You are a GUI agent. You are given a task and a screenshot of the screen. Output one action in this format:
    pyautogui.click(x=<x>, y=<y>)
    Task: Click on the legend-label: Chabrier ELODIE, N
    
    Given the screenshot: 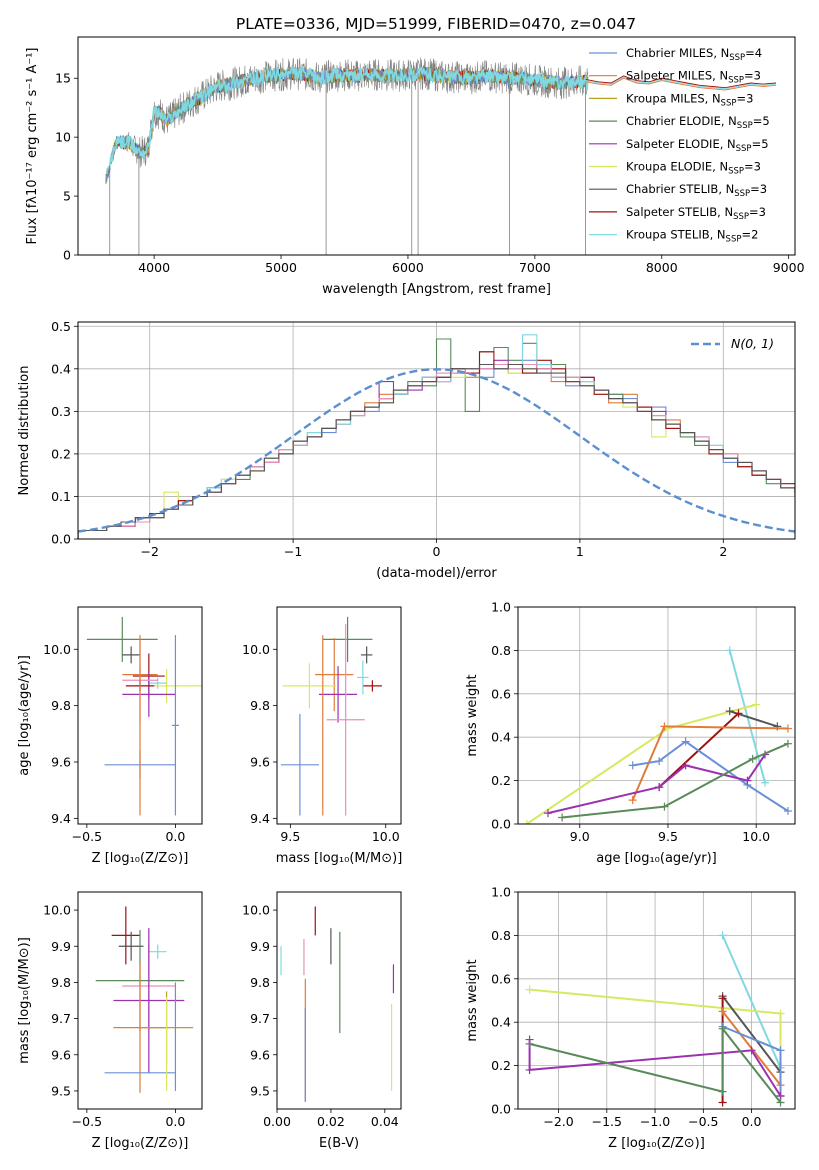 What is the action you would take?
    pyautogui.click(x=681, y=121)
    